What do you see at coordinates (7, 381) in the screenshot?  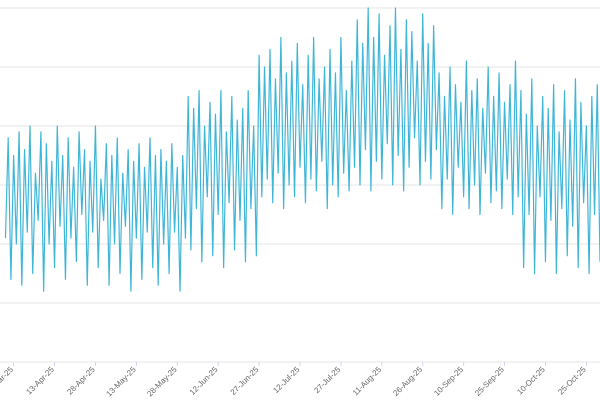 I see `x-tick-label: 29-Mar-25` at bounding box center [7, 381].